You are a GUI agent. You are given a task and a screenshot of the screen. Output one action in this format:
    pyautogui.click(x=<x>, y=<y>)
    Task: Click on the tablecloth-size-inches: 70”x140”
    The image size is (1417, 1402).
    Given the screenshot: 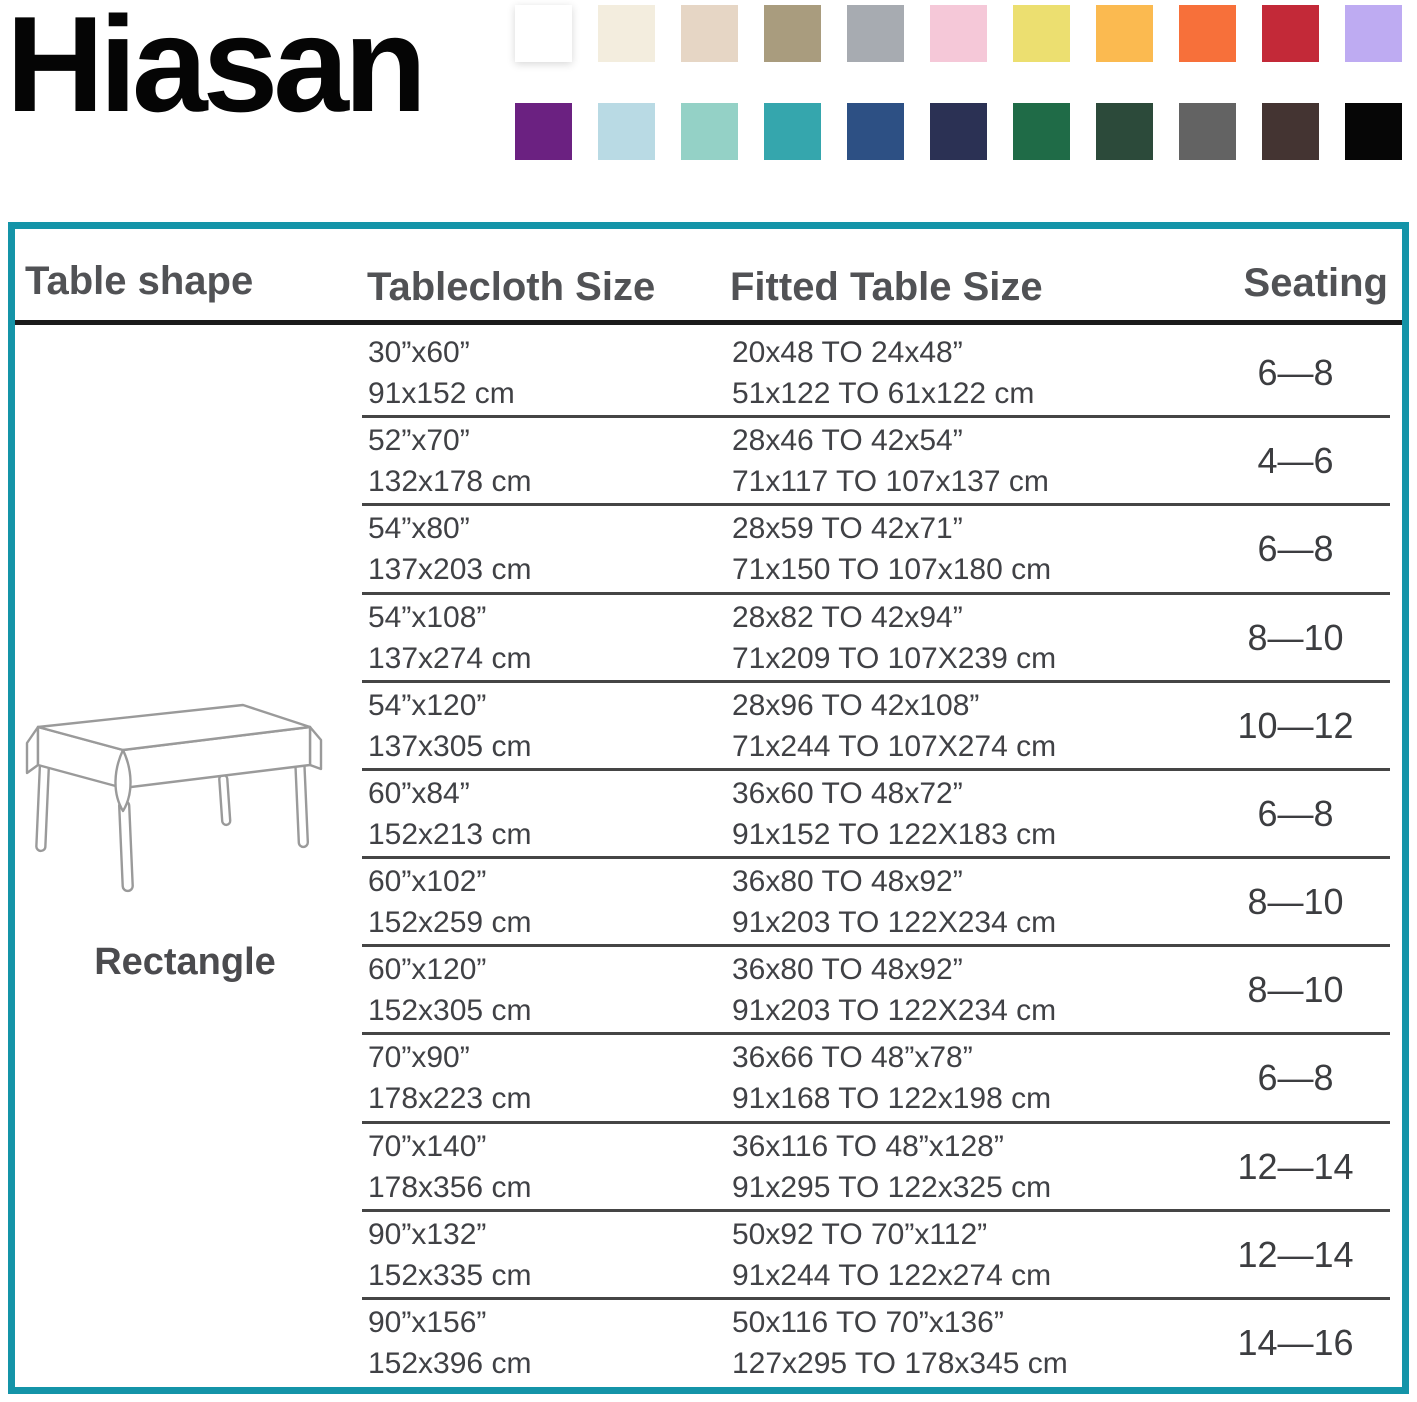 What is the action you would take?
    pyautogui.click(x=427, y=1146)
    